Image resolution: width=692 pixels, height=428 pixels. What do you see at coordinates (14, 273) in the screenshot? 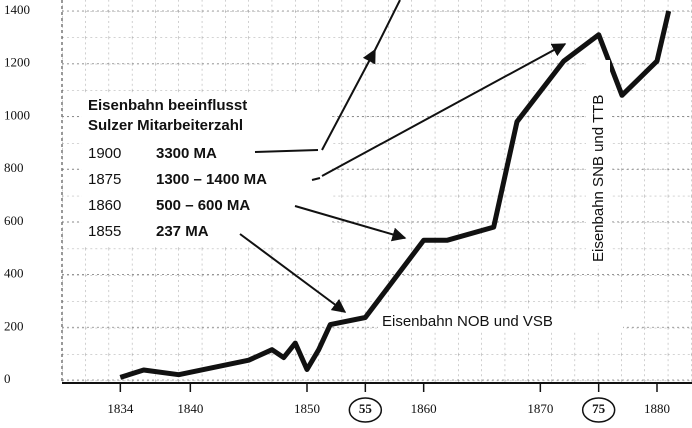
I see `y-tick-label: 400` at bounding box center [14, 273].